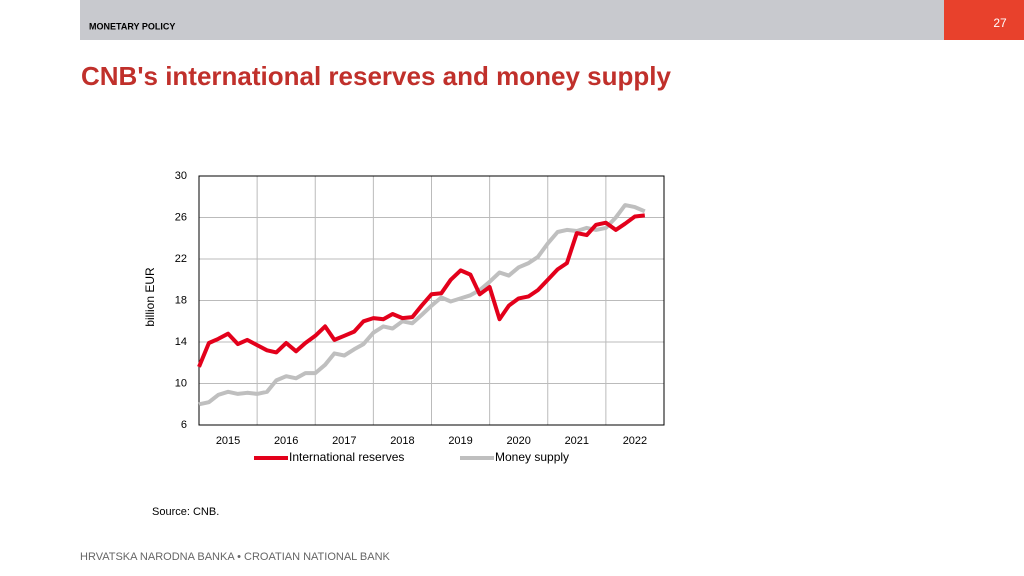  Describe the element at coordinates (532, 457) in the screenshot. I see `legend-label: Money supply` at that location.